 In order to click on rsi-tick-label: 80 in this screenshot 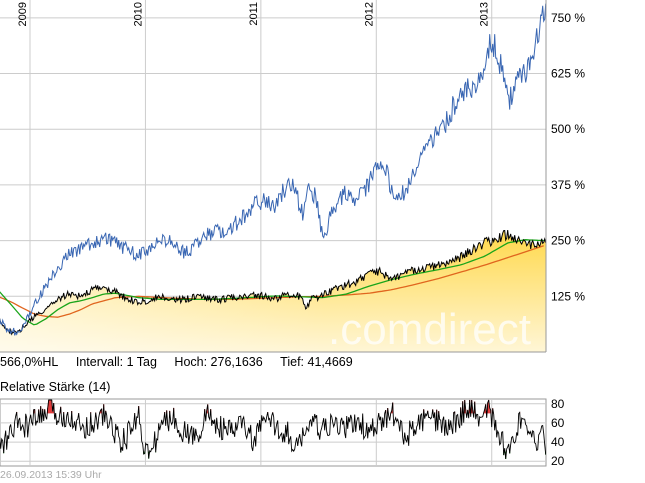, I will do `click(558, 404)`.